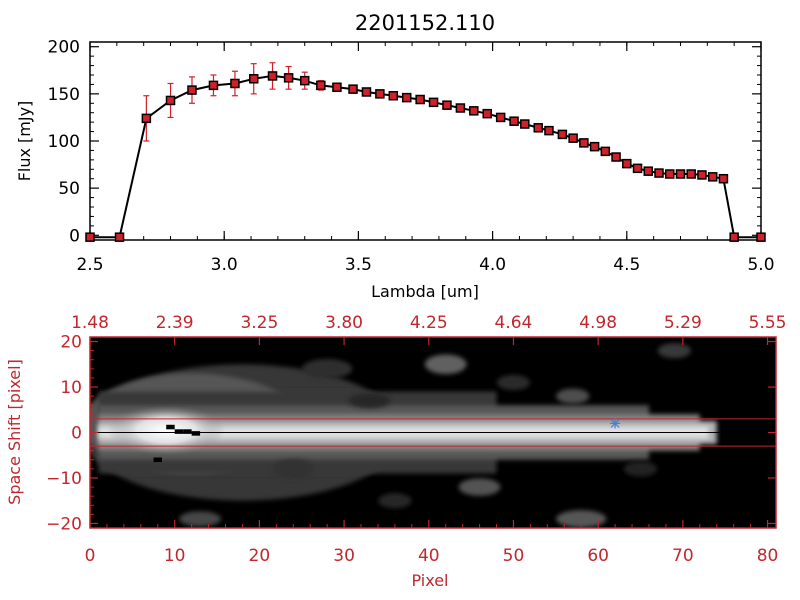 The height and width of the screenshot is (600, 800). Describe the element at coordinates (76, 434) in the screenshot. I see `shift-tick-label: 0` at that location.